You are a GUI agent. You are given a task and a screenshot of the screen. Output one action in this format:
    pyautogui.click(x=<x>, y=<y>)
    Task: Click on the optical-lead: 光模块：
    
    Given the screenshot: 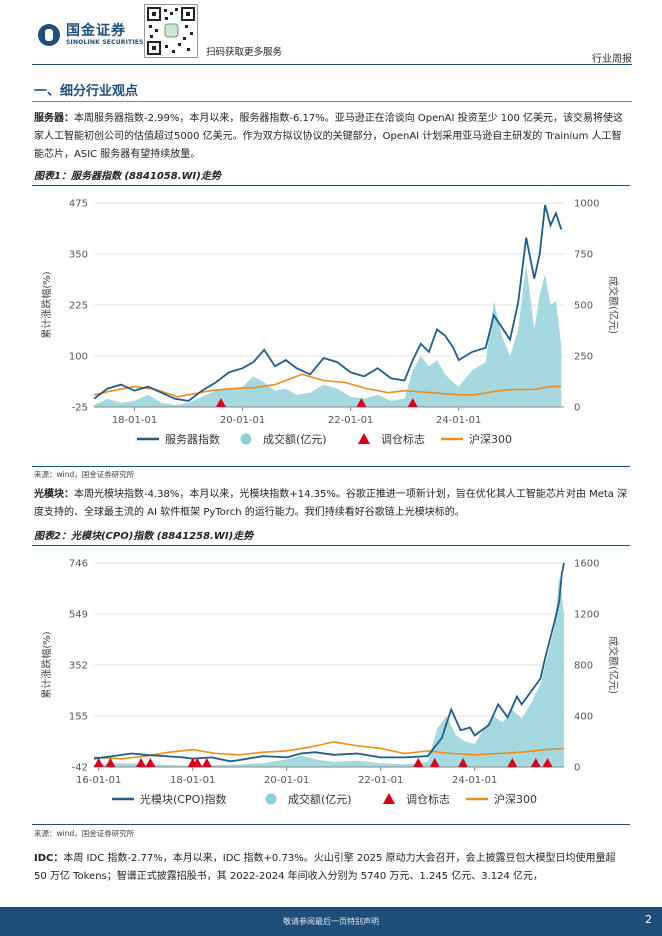 What is the action you would take?
    pyautogui.click(x=54, y=494)
    